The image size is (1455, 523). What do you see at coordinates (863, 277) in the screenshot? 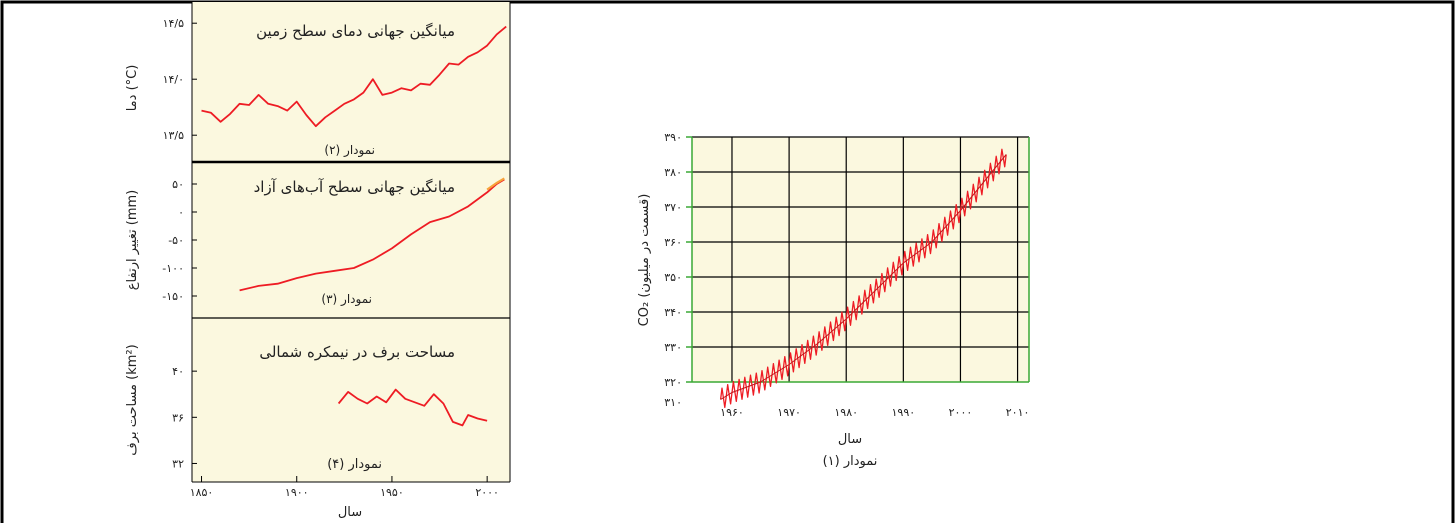
I see `co2-trend-line` at bounding box center [863, 277].